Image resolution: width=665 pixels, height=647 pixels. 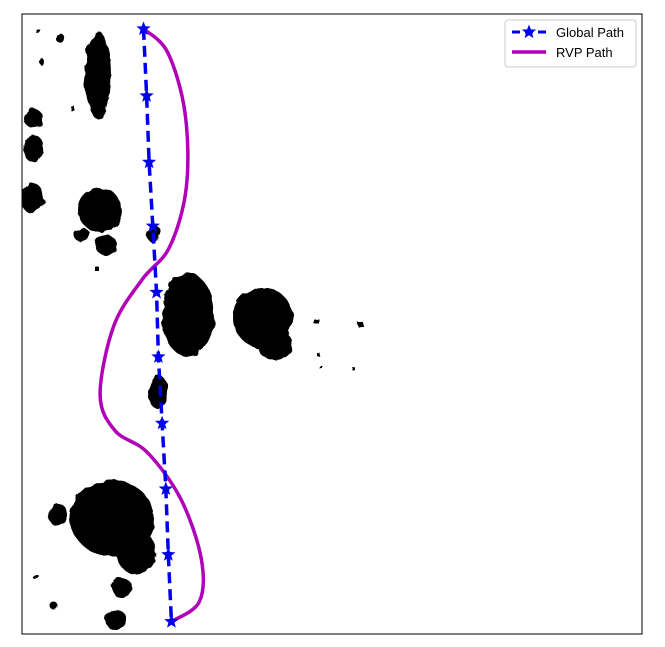 I want to click on legend-global-star-icon, so click(x=529, y=31).